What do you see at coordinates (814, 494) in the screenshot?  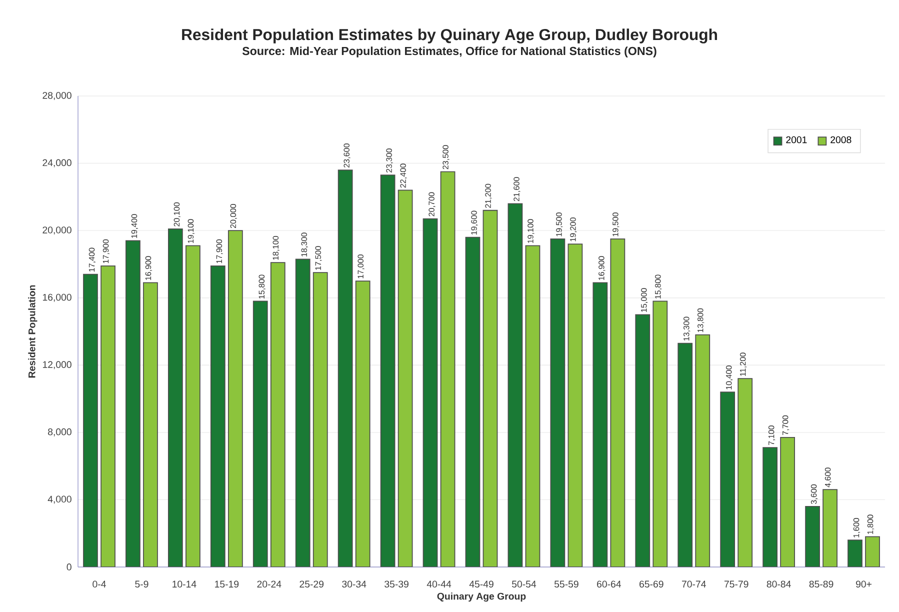 I see `data-label: 3,600` at bounding box center [814, 494].